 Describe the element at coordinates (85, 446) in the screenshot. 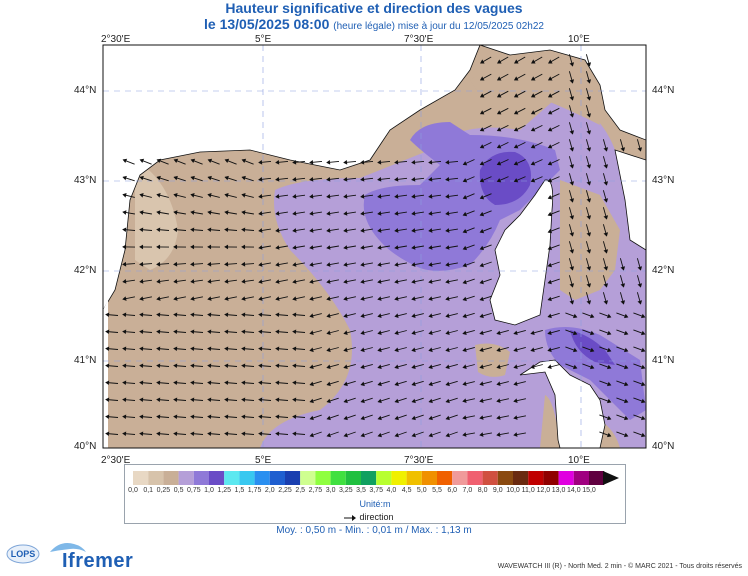

I see `lat-label-left-5: 40°N` at that location.